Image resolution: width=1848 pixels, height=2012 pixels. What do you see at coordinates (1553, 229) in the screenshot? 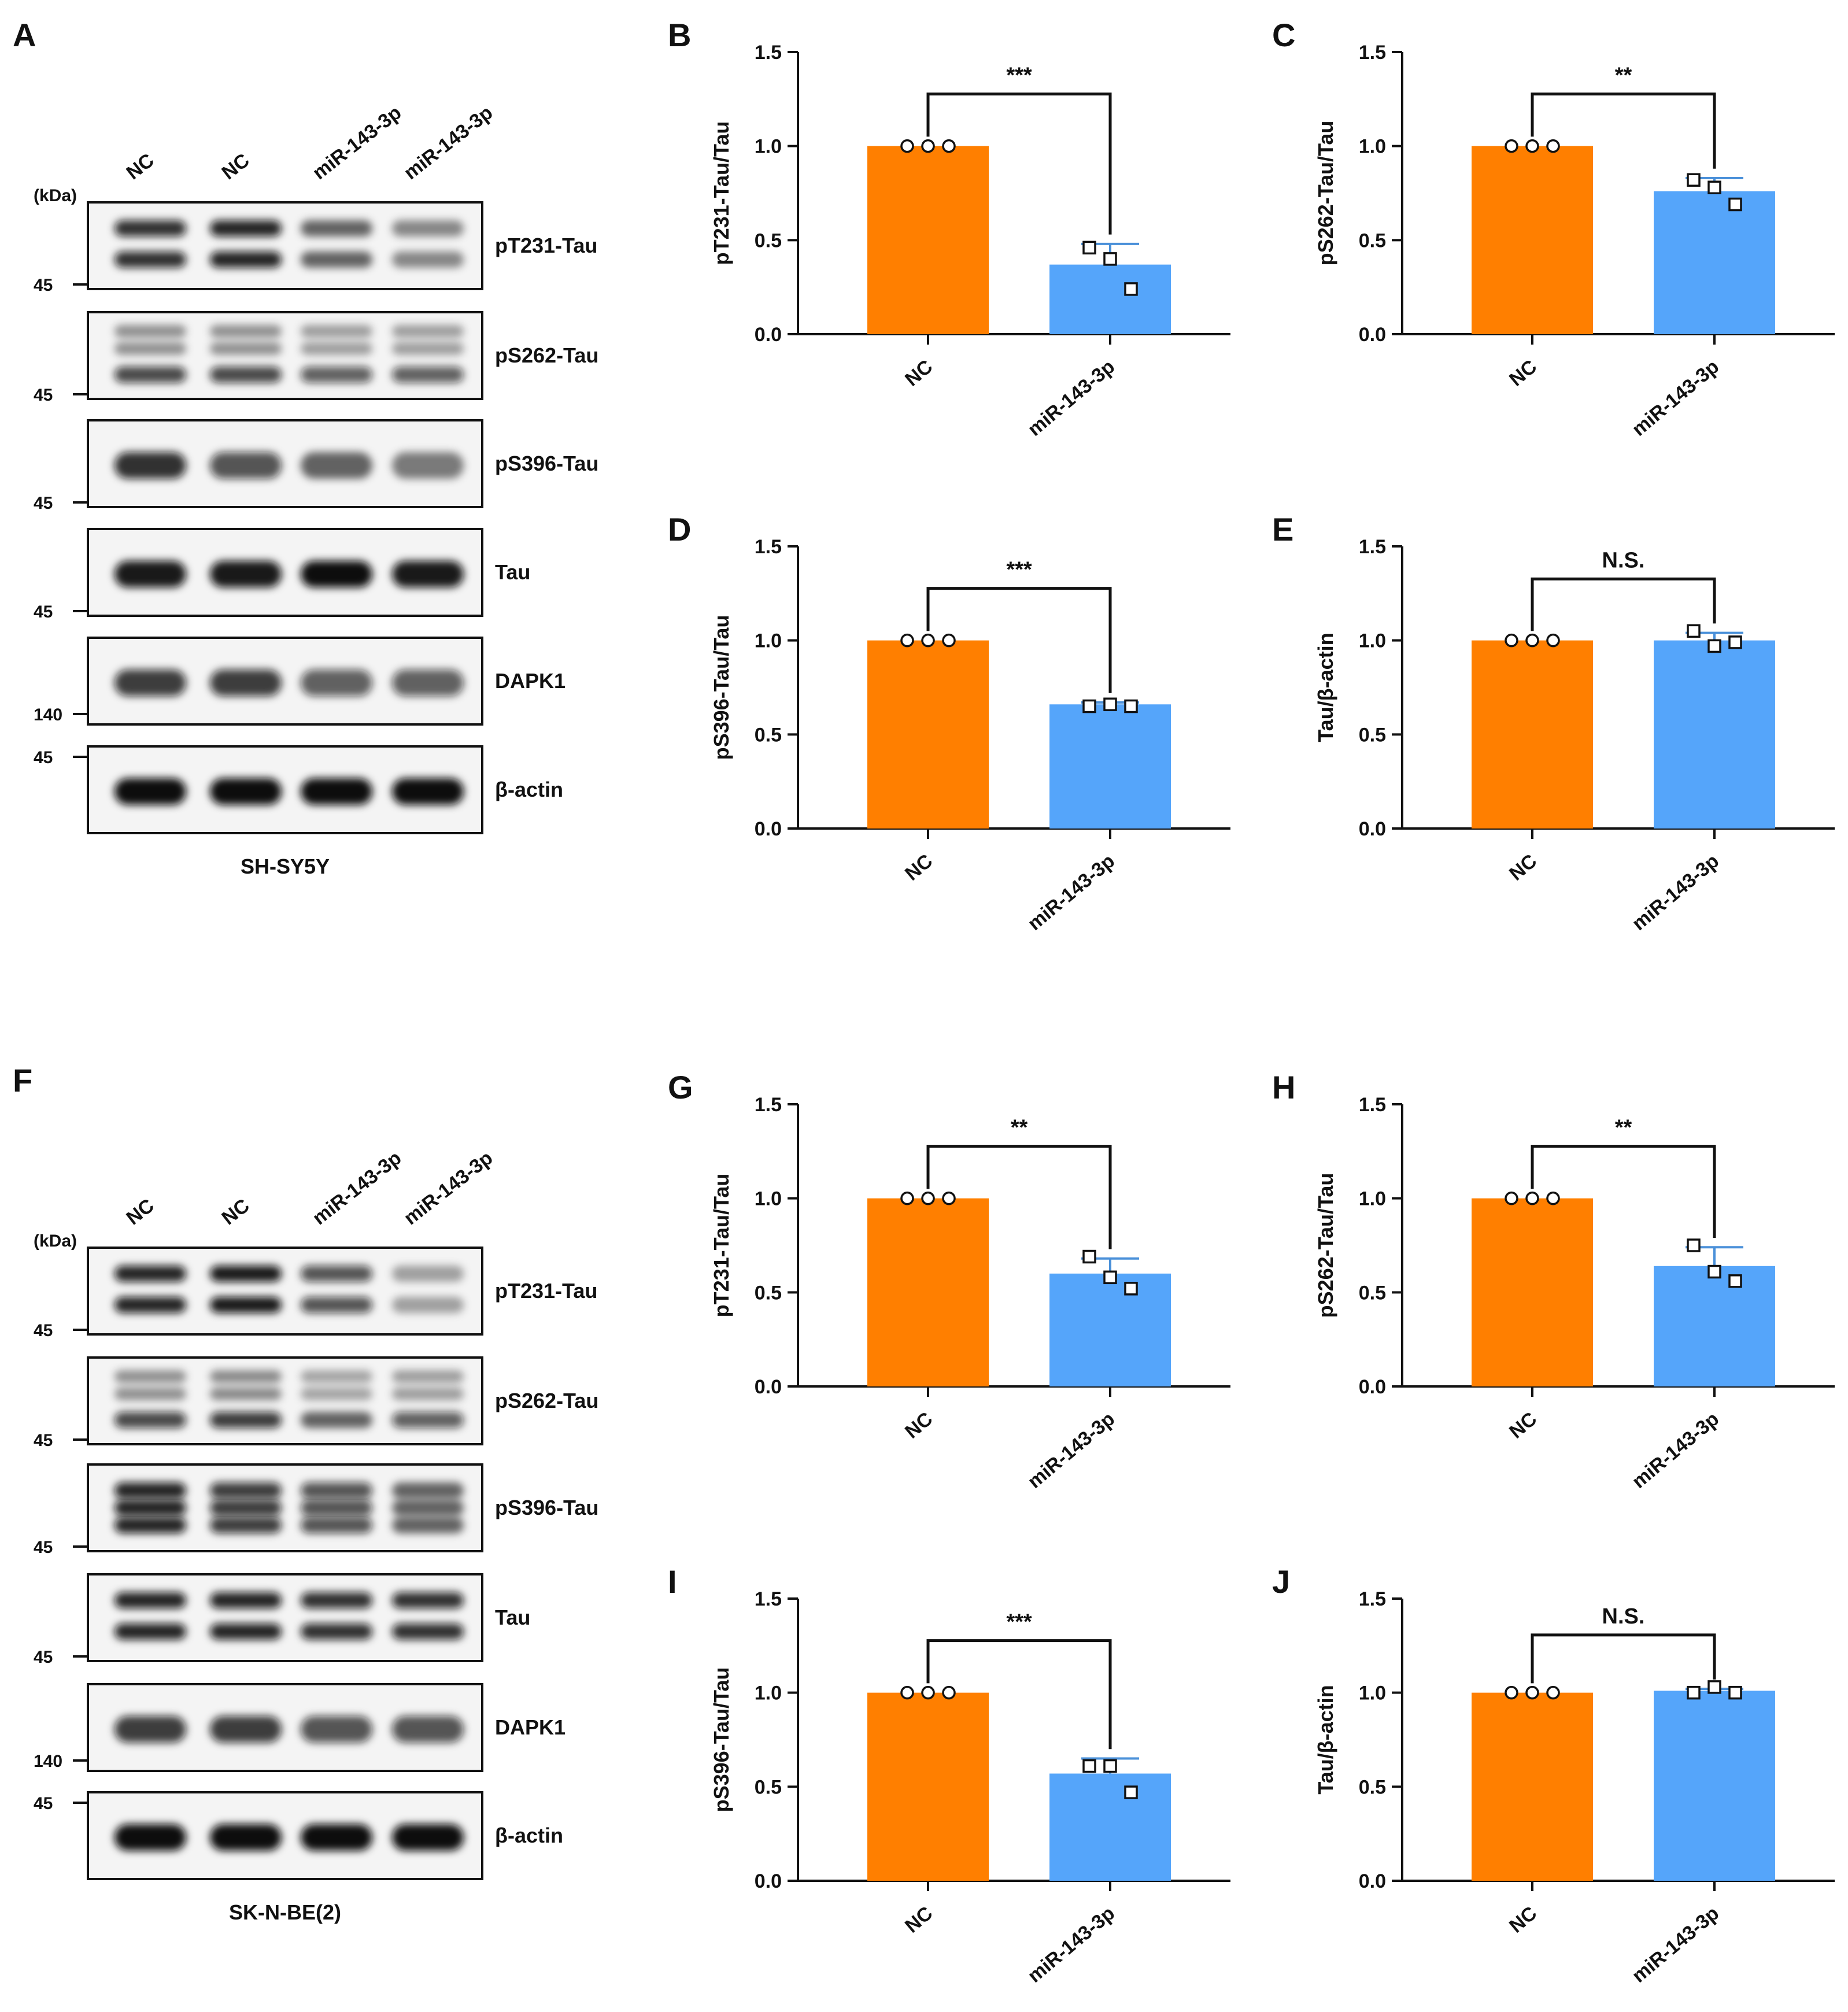
I see `chart-panel-c: C 0.0 0.5 1.0 1.5 pS262-Tau/Tau NC miR-143-3p **` at bounding box center [1553, 229].